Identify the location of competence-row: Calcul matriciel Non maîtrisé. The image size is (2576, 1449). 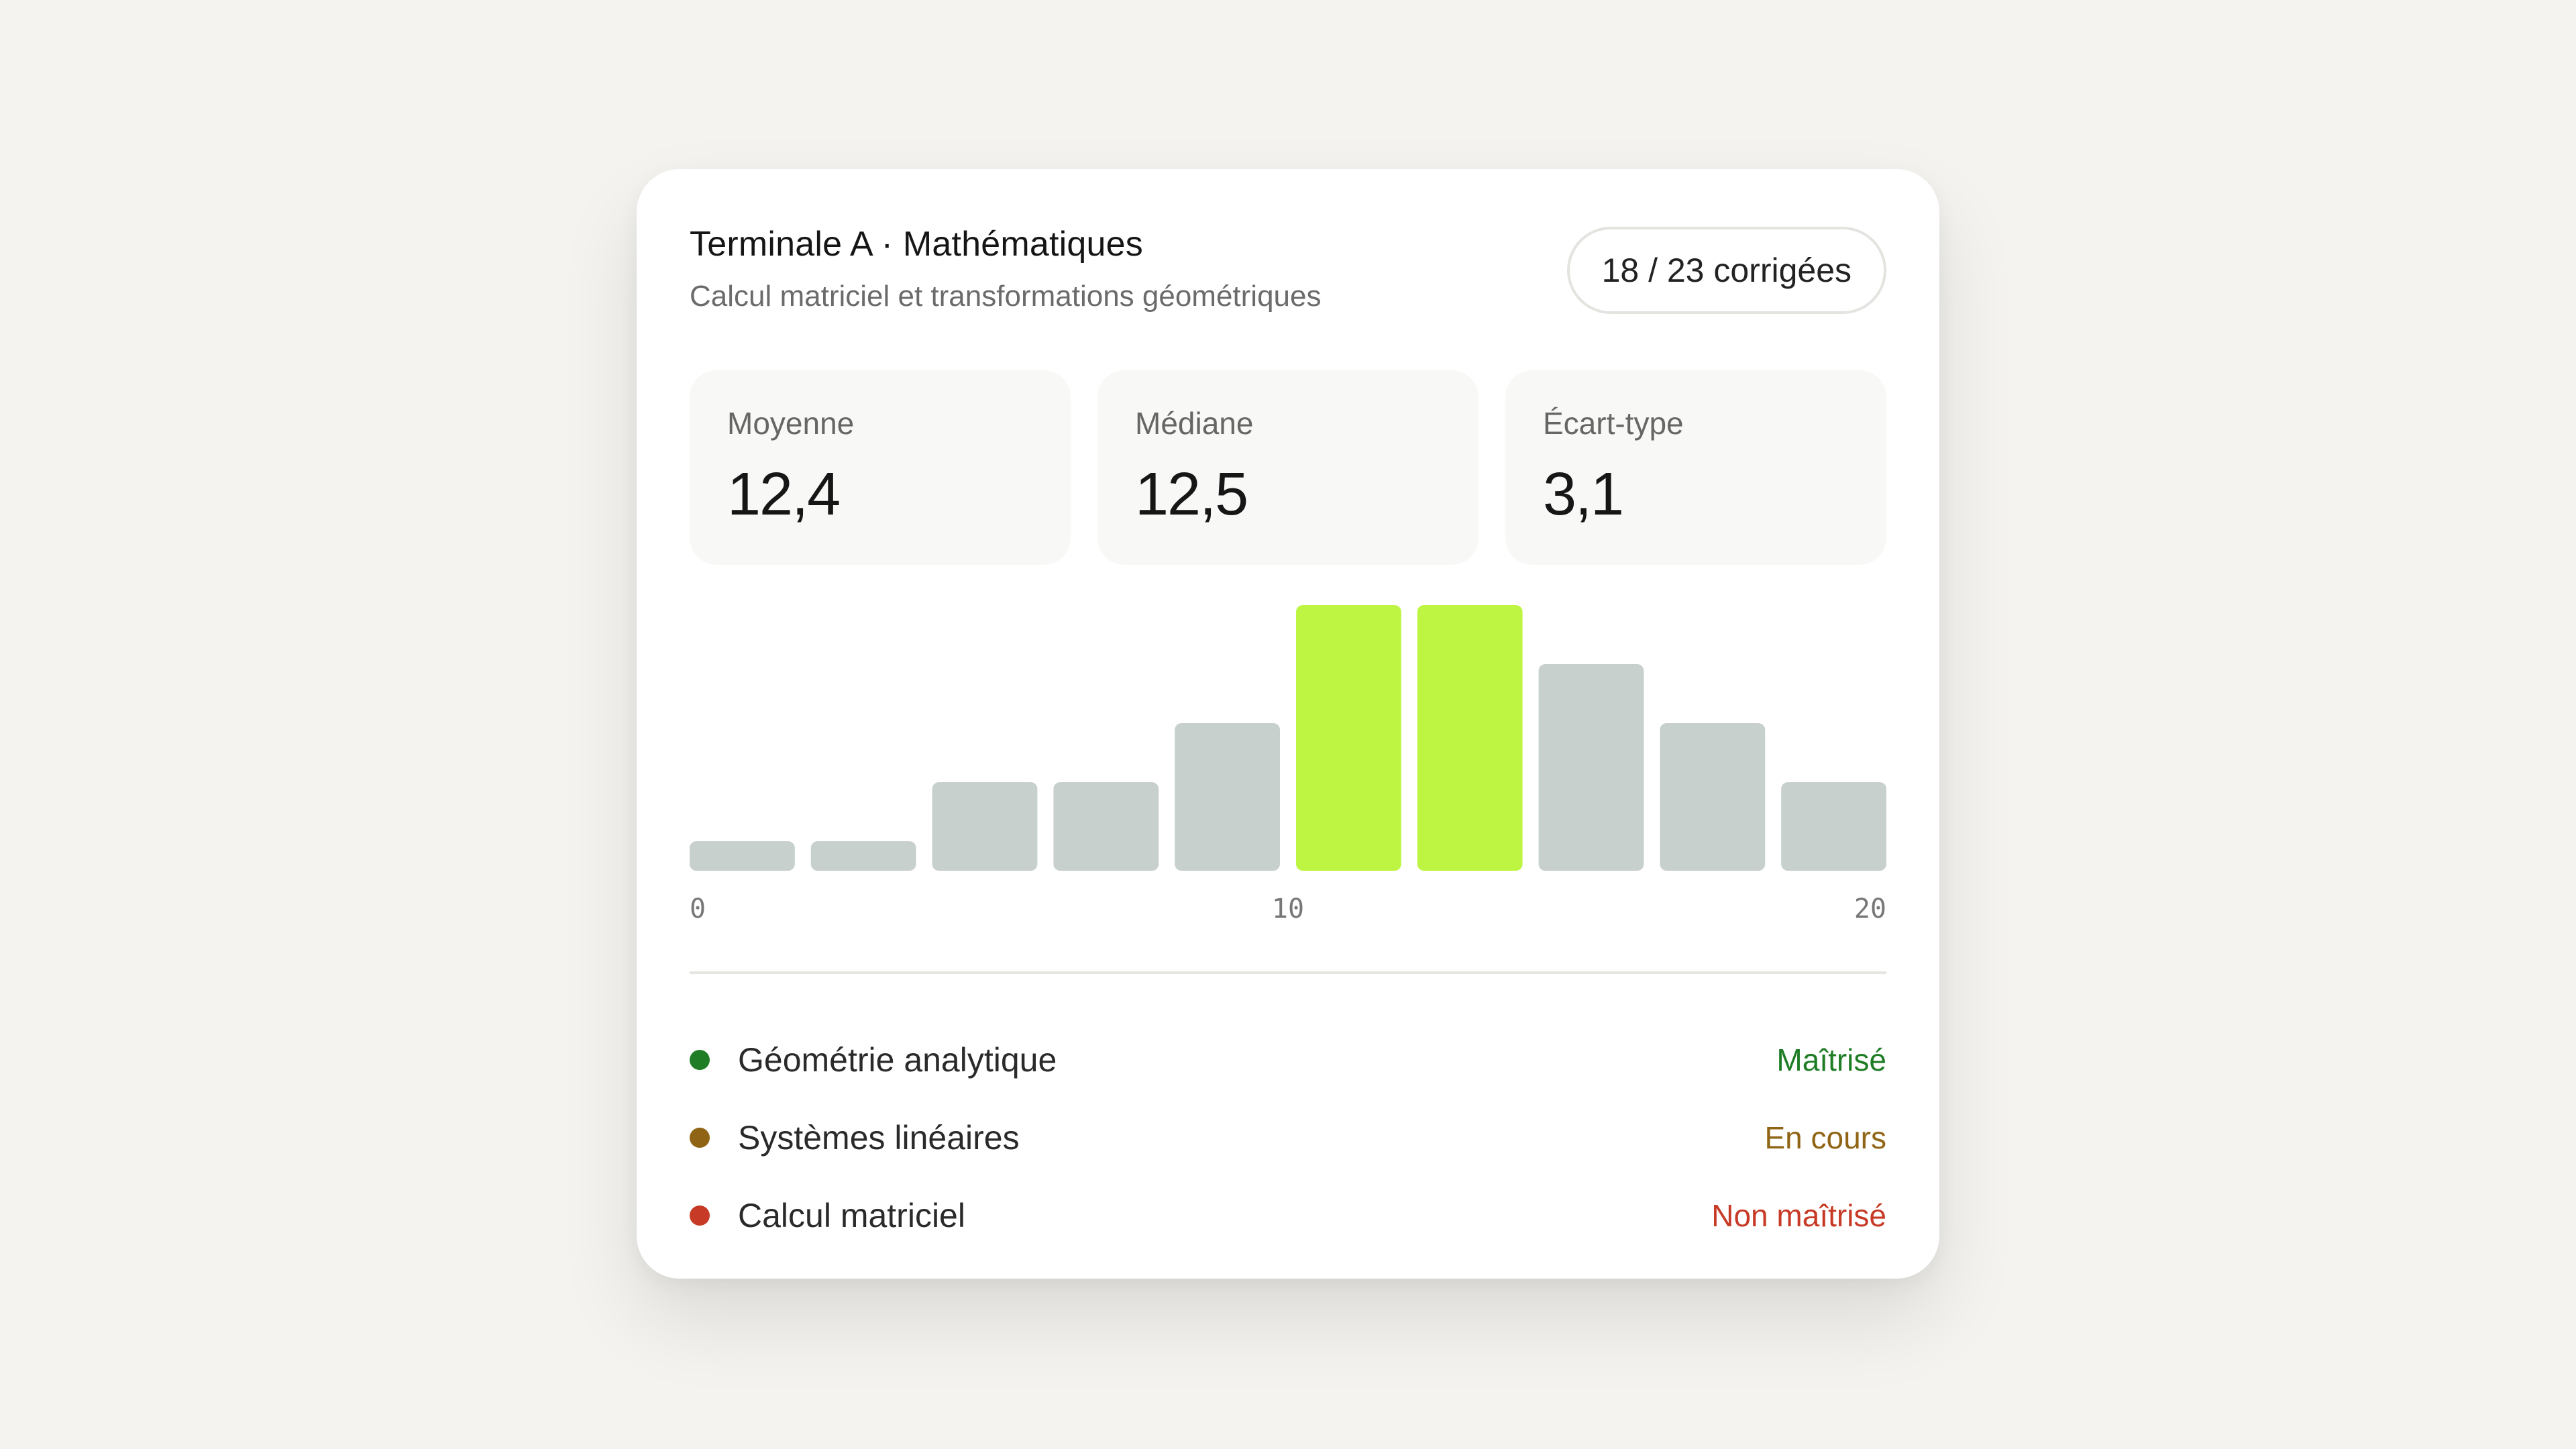
(1288, 1215).